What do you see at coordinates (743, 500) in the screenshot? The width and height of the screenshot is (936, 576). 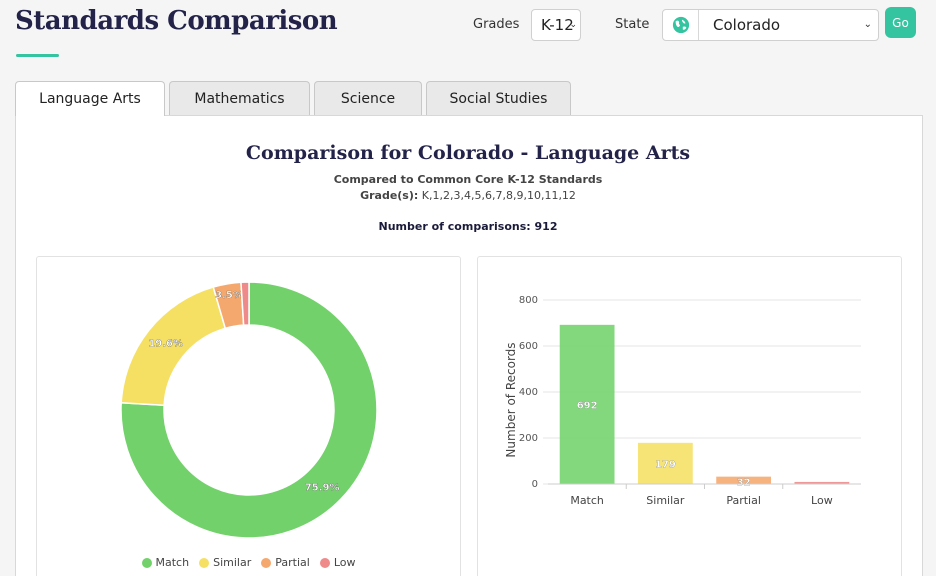 I see `x-tick-label-partial: Partial` at bounding box center [743, 500].